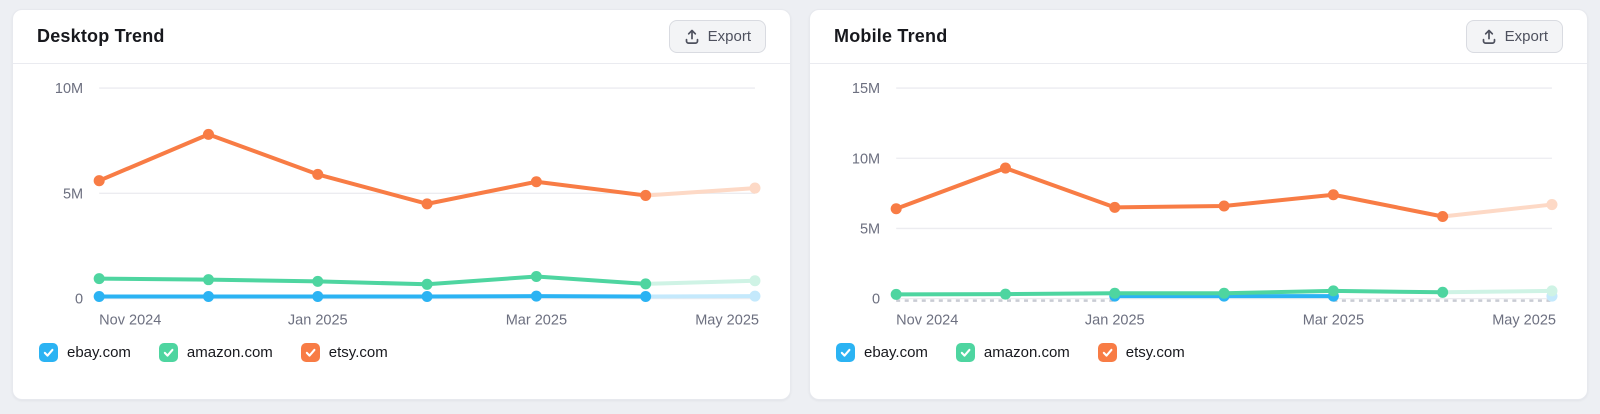 The height and width of the screenshot is (414, 1600). What do you see at coordinates (73, 194) in the screenshot?
I see `y-axis-tick-label: 5M` at bounding box center [73, 194].